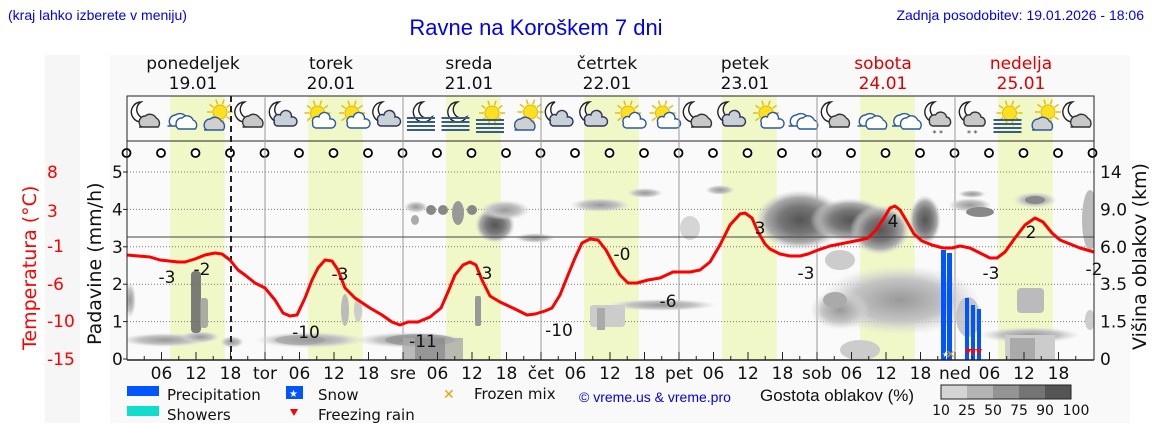  Describe the element at coordinates (745, 84) in the screenshot. I see `day-date: 23.01` at that location.